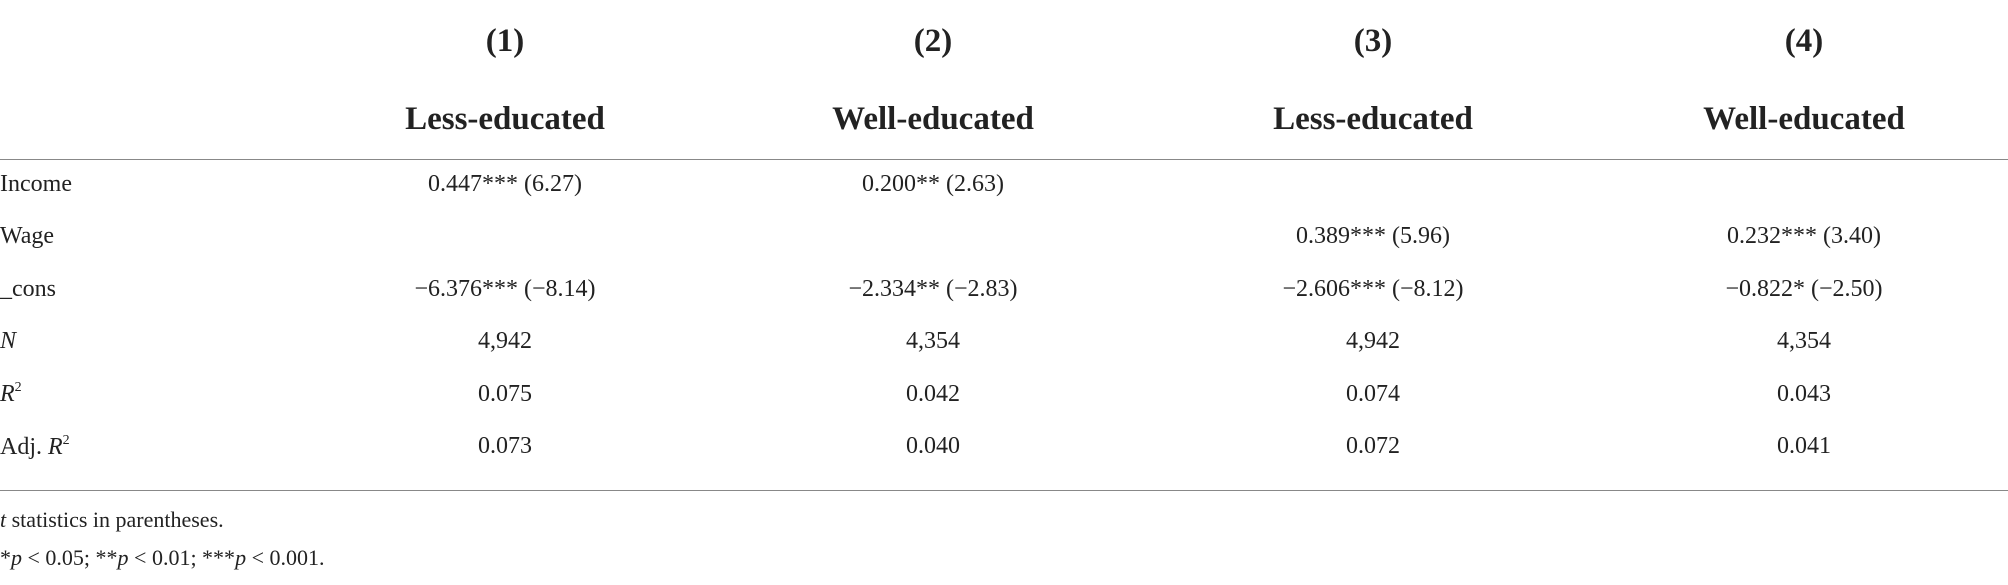 The width and height of the screenshot is (2008, 585). I want to click on cell: 0.072, so click(1373, 446).